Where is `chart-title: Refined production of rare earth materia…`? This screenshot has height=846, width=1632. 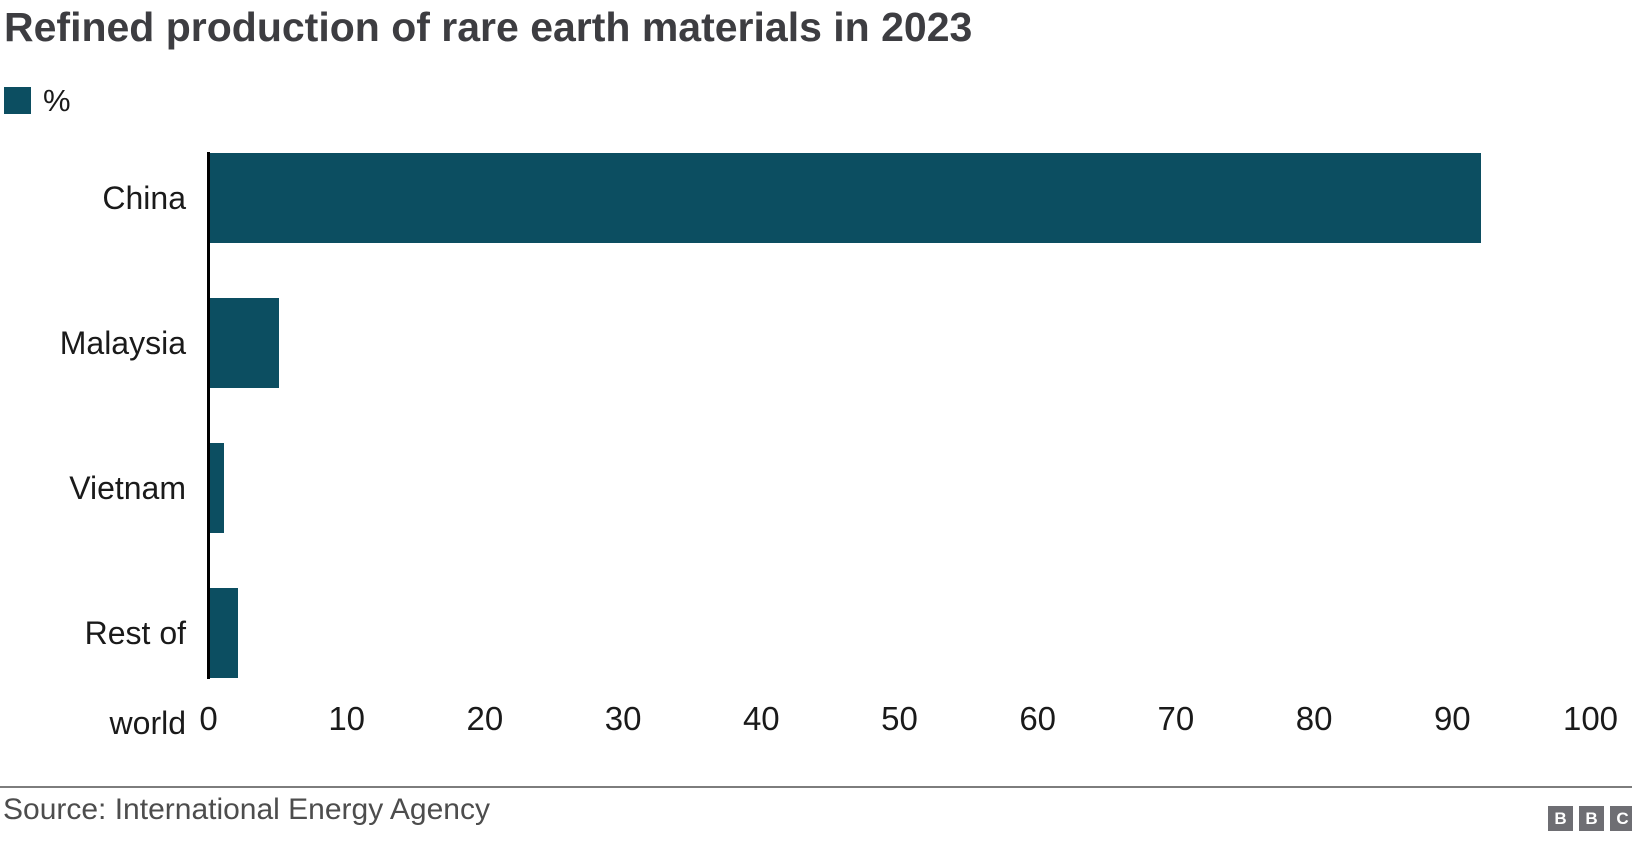
chart-title: Refined production of rare earth materia… is located at coordinates (488, 27).